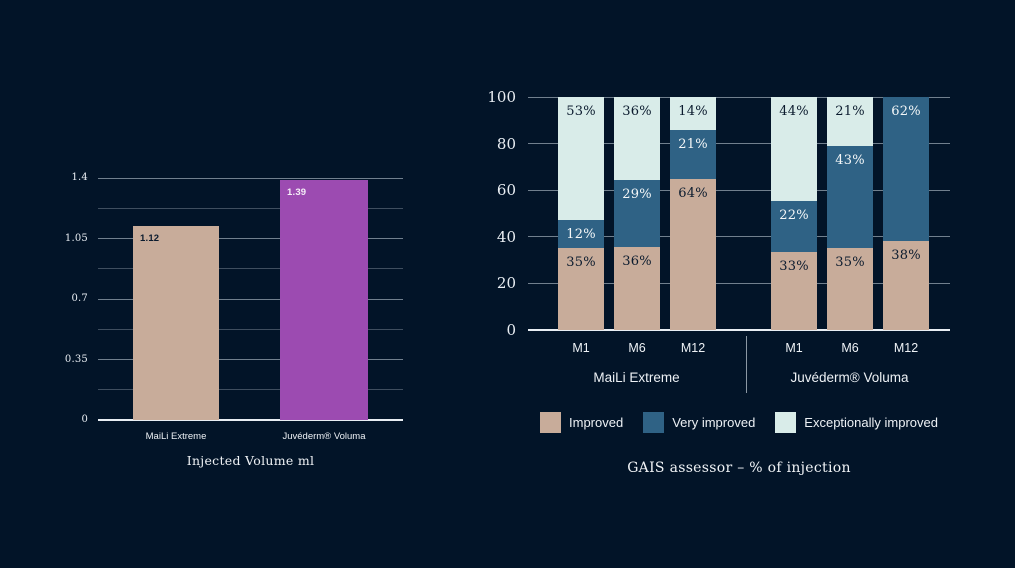  What do you see at coordinates (871, 422) in the screenshot?
I see `legend-label: Exceptionally improved` at bounding box center [871, 422].